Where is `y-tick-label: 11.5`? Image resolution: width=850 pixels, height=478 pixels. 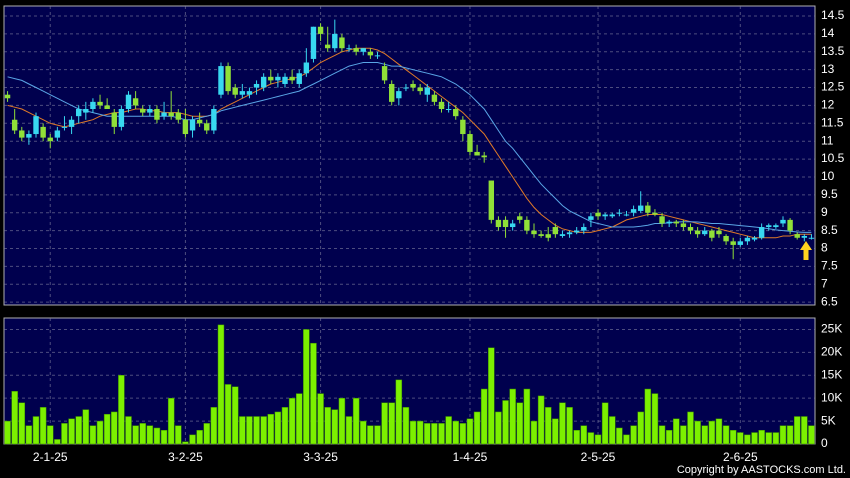 y-tick-label: 11.5 is located at coordinates (832, 122).